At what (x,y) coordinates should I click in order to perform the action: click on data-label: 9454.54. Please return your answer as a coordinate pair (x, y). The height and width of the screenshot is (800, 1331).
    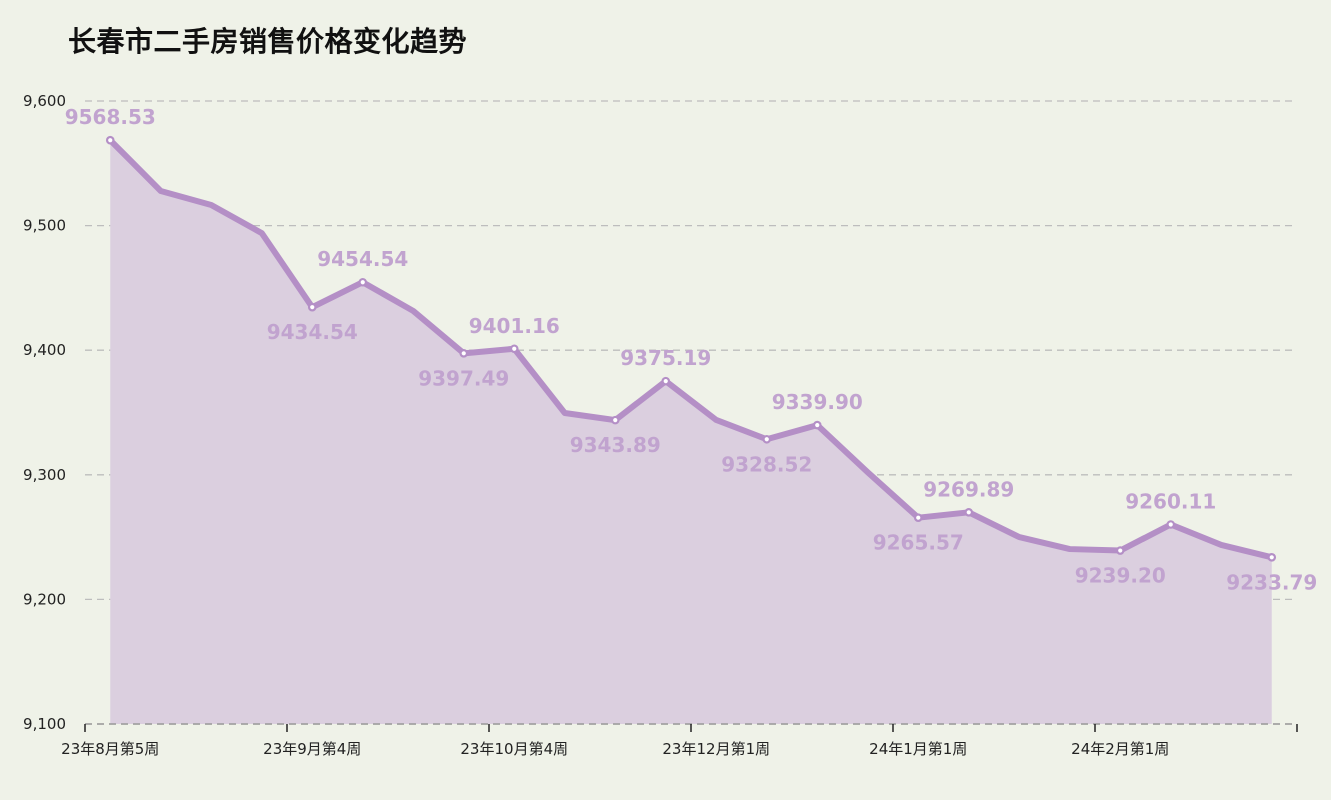
    Looking at the image, I should click on (362, 259).